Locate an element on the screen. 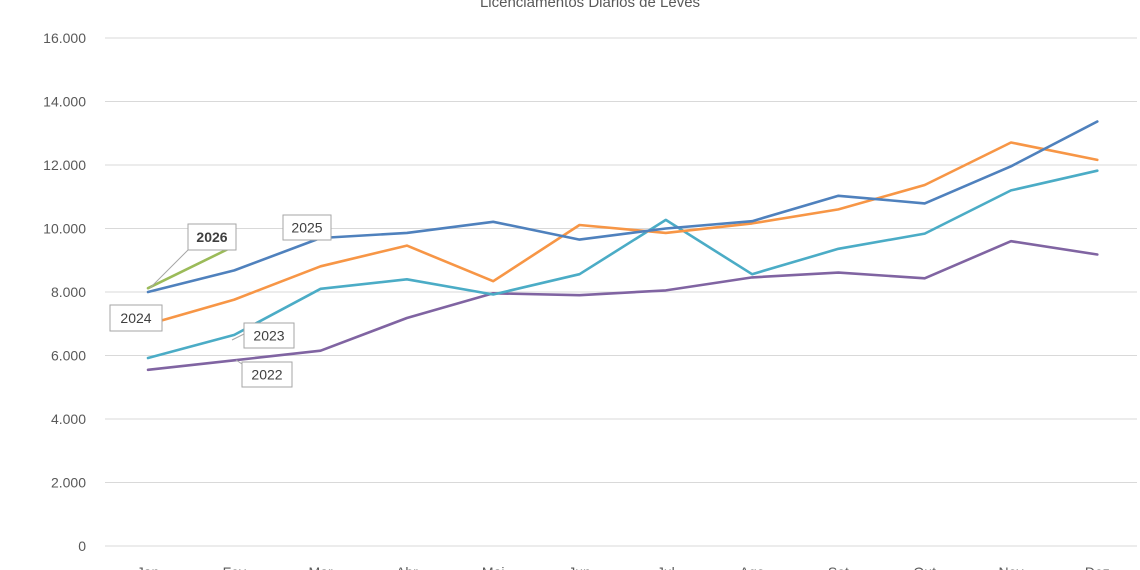  label-box-2026 is located at coordinates (212, 237).